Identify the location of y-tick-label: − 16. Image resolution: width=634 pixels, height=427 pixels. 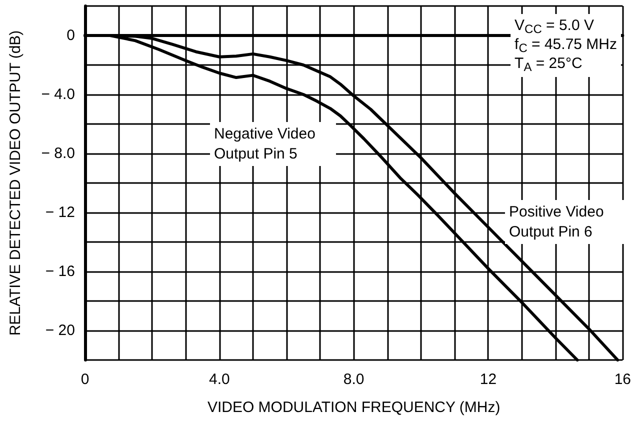
(60, 271).